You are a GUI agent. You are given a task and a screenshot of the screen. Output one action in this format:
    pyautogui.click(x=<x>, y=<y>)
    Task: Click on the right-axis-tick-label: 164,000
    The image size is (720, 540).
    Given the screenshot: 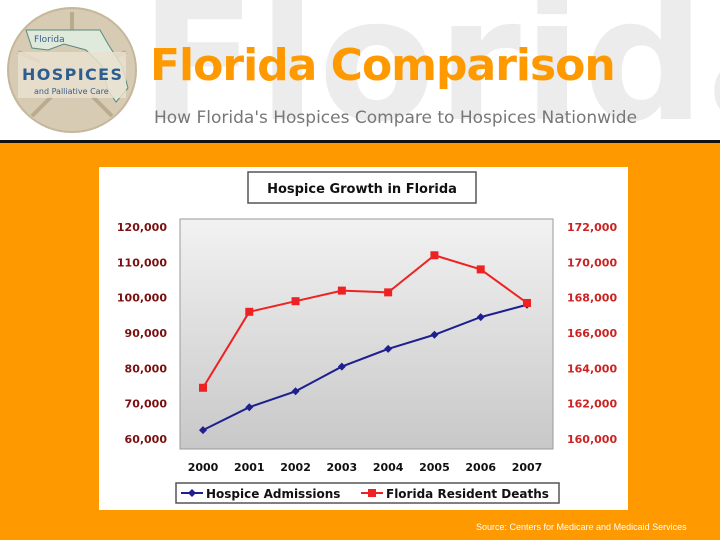 What is the action you would take?
    pyautogui.click(x=592, y=368)
    